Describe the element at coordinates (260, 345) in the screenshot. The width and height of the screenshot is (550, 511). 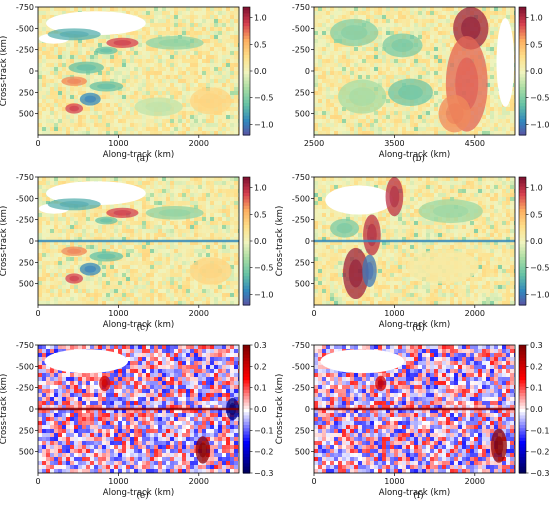
I see `colorbar-tick-label: 0.3` at that location.